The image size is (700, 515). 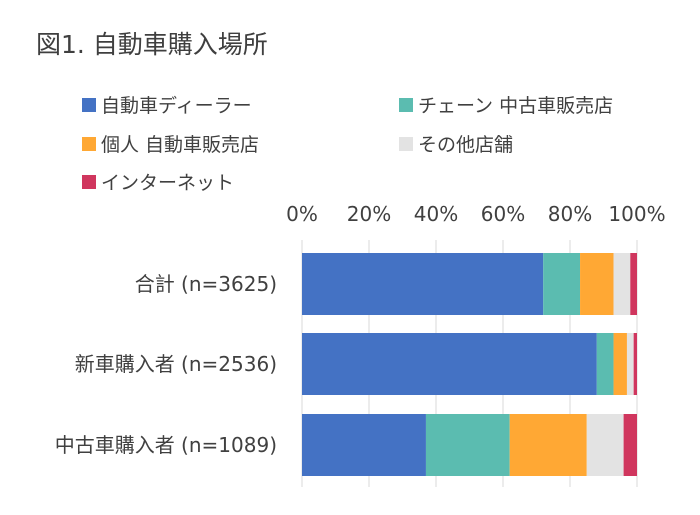 What do you see at coordinates (206, 284) in the screenshot?
I see `category-label: 合計 (n=3625)` at bounding box center [206, 284].